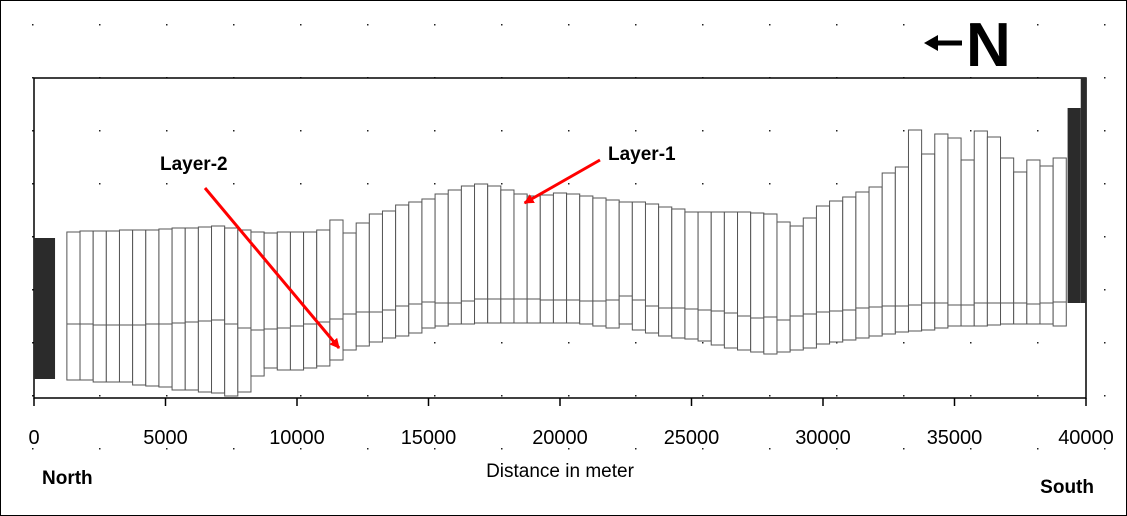  I want to click on x-axis-tick-labels: 0 5000 10000 15000 20000 25000 30000 35000 40000, so click(570, 438).